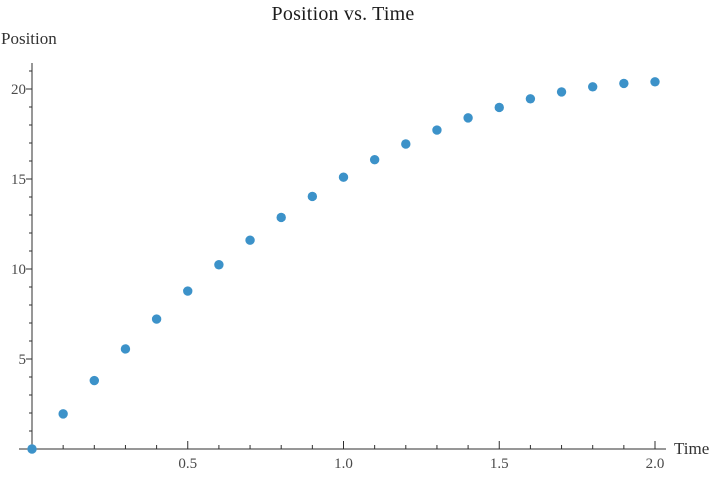 This screenshot has height=481, width=720. I want to click on y-tick-label: 20, so click(18, 90).